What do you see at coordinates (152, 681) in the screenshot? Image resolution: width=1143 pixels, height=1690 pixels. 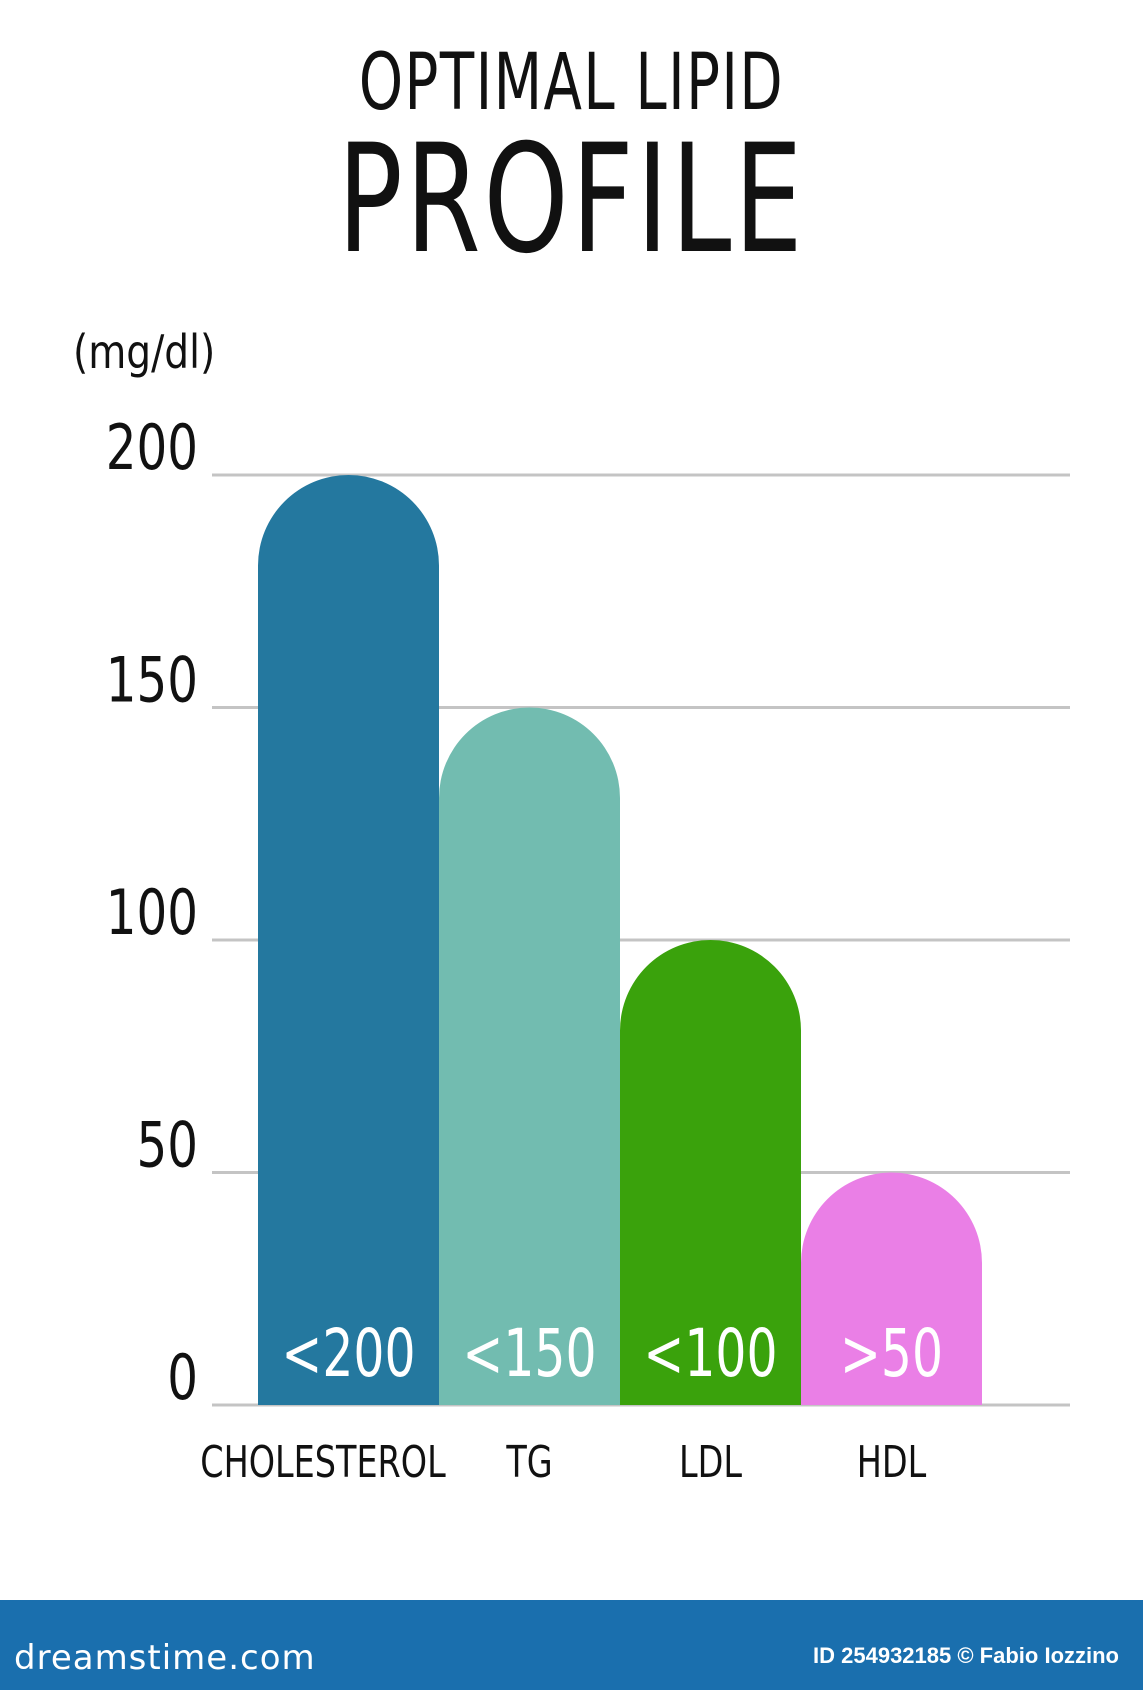 I see `y-tick-label: 150` at bounding box center [152, 681].